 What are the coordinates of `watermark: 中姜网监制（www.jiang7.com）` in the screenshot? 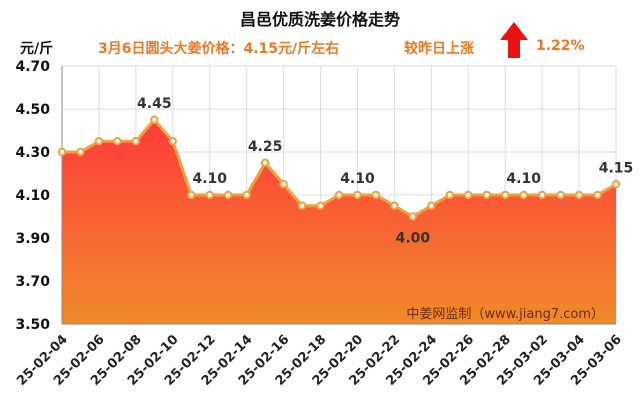 It's located at (505, 314).